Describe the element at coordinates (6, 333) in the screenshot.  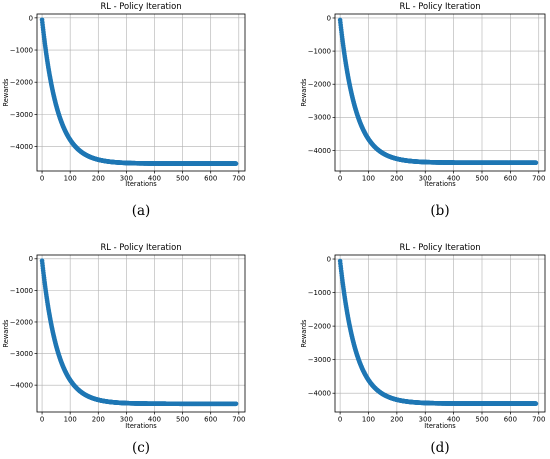
I see `panel-c-ylabel: Rewards` at that location.